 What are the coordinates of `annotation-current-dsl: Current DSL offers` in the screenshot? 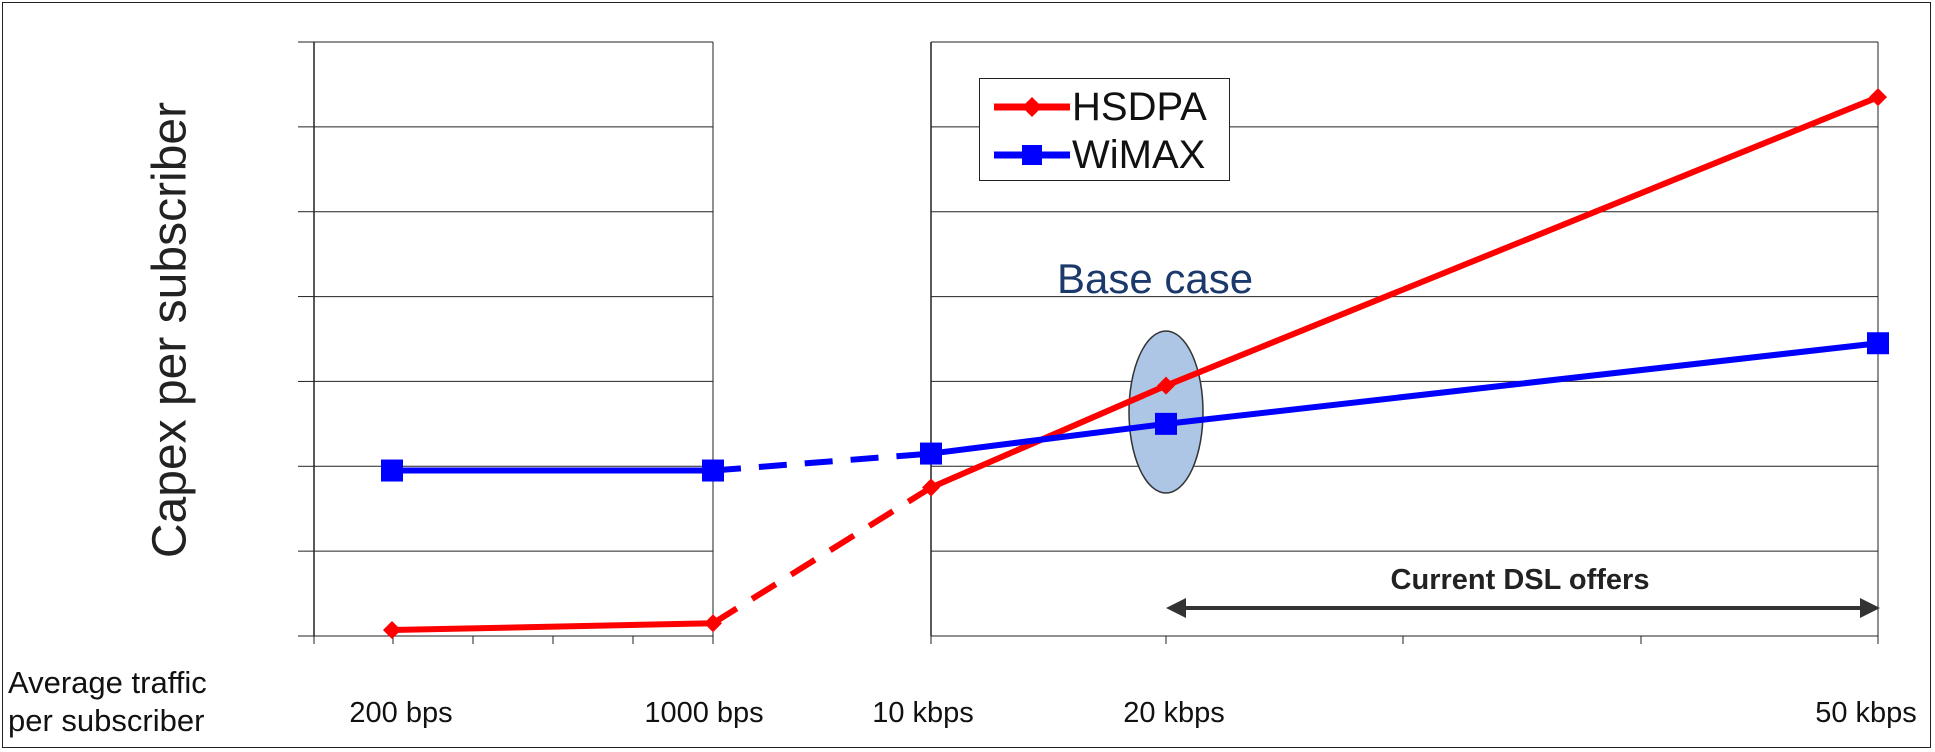 It's located at (1520, 580).